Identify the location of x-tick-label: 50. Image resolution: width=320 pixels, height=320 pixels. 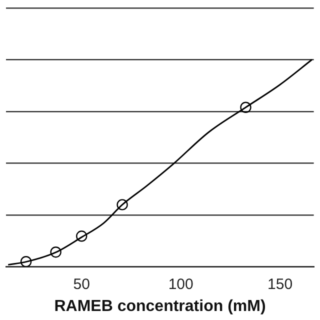
(81, 284).